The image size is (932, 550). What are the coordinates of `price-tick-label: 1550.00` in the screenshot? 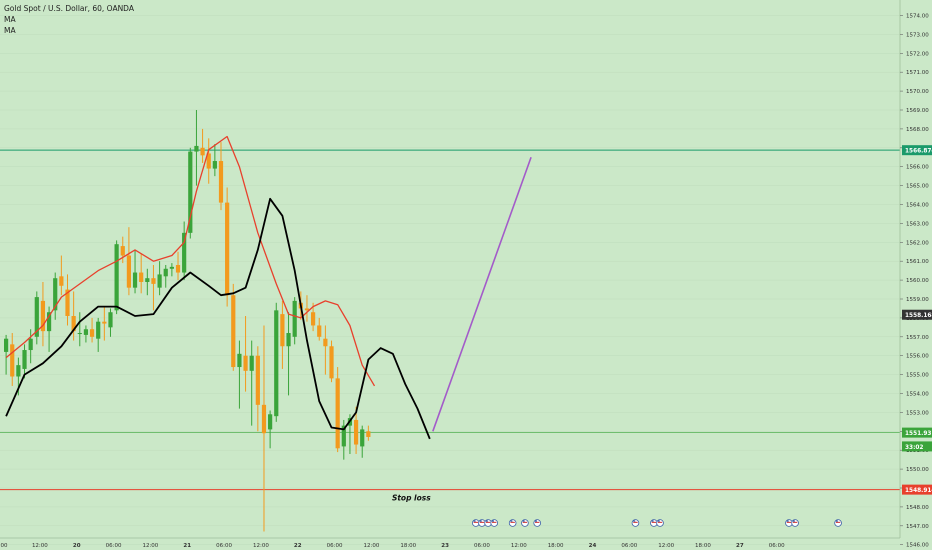 It's located at (917, 470).